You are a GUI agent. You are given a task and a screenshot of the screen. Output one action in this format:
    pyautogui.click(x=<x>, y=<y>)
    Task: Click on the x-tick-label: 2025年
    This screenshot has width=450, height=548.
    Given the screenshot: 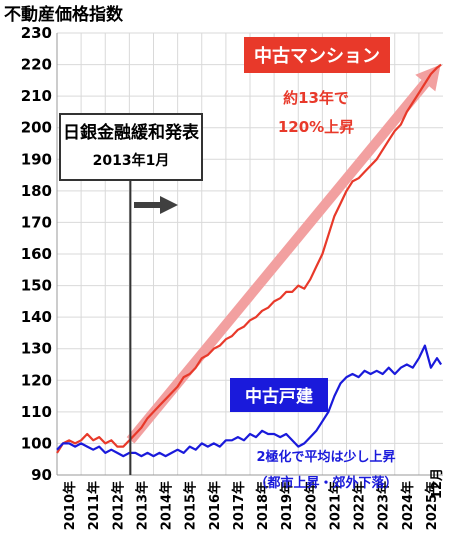 What is the action you would take?
    pyautogui.click(x=432, y=505)
    